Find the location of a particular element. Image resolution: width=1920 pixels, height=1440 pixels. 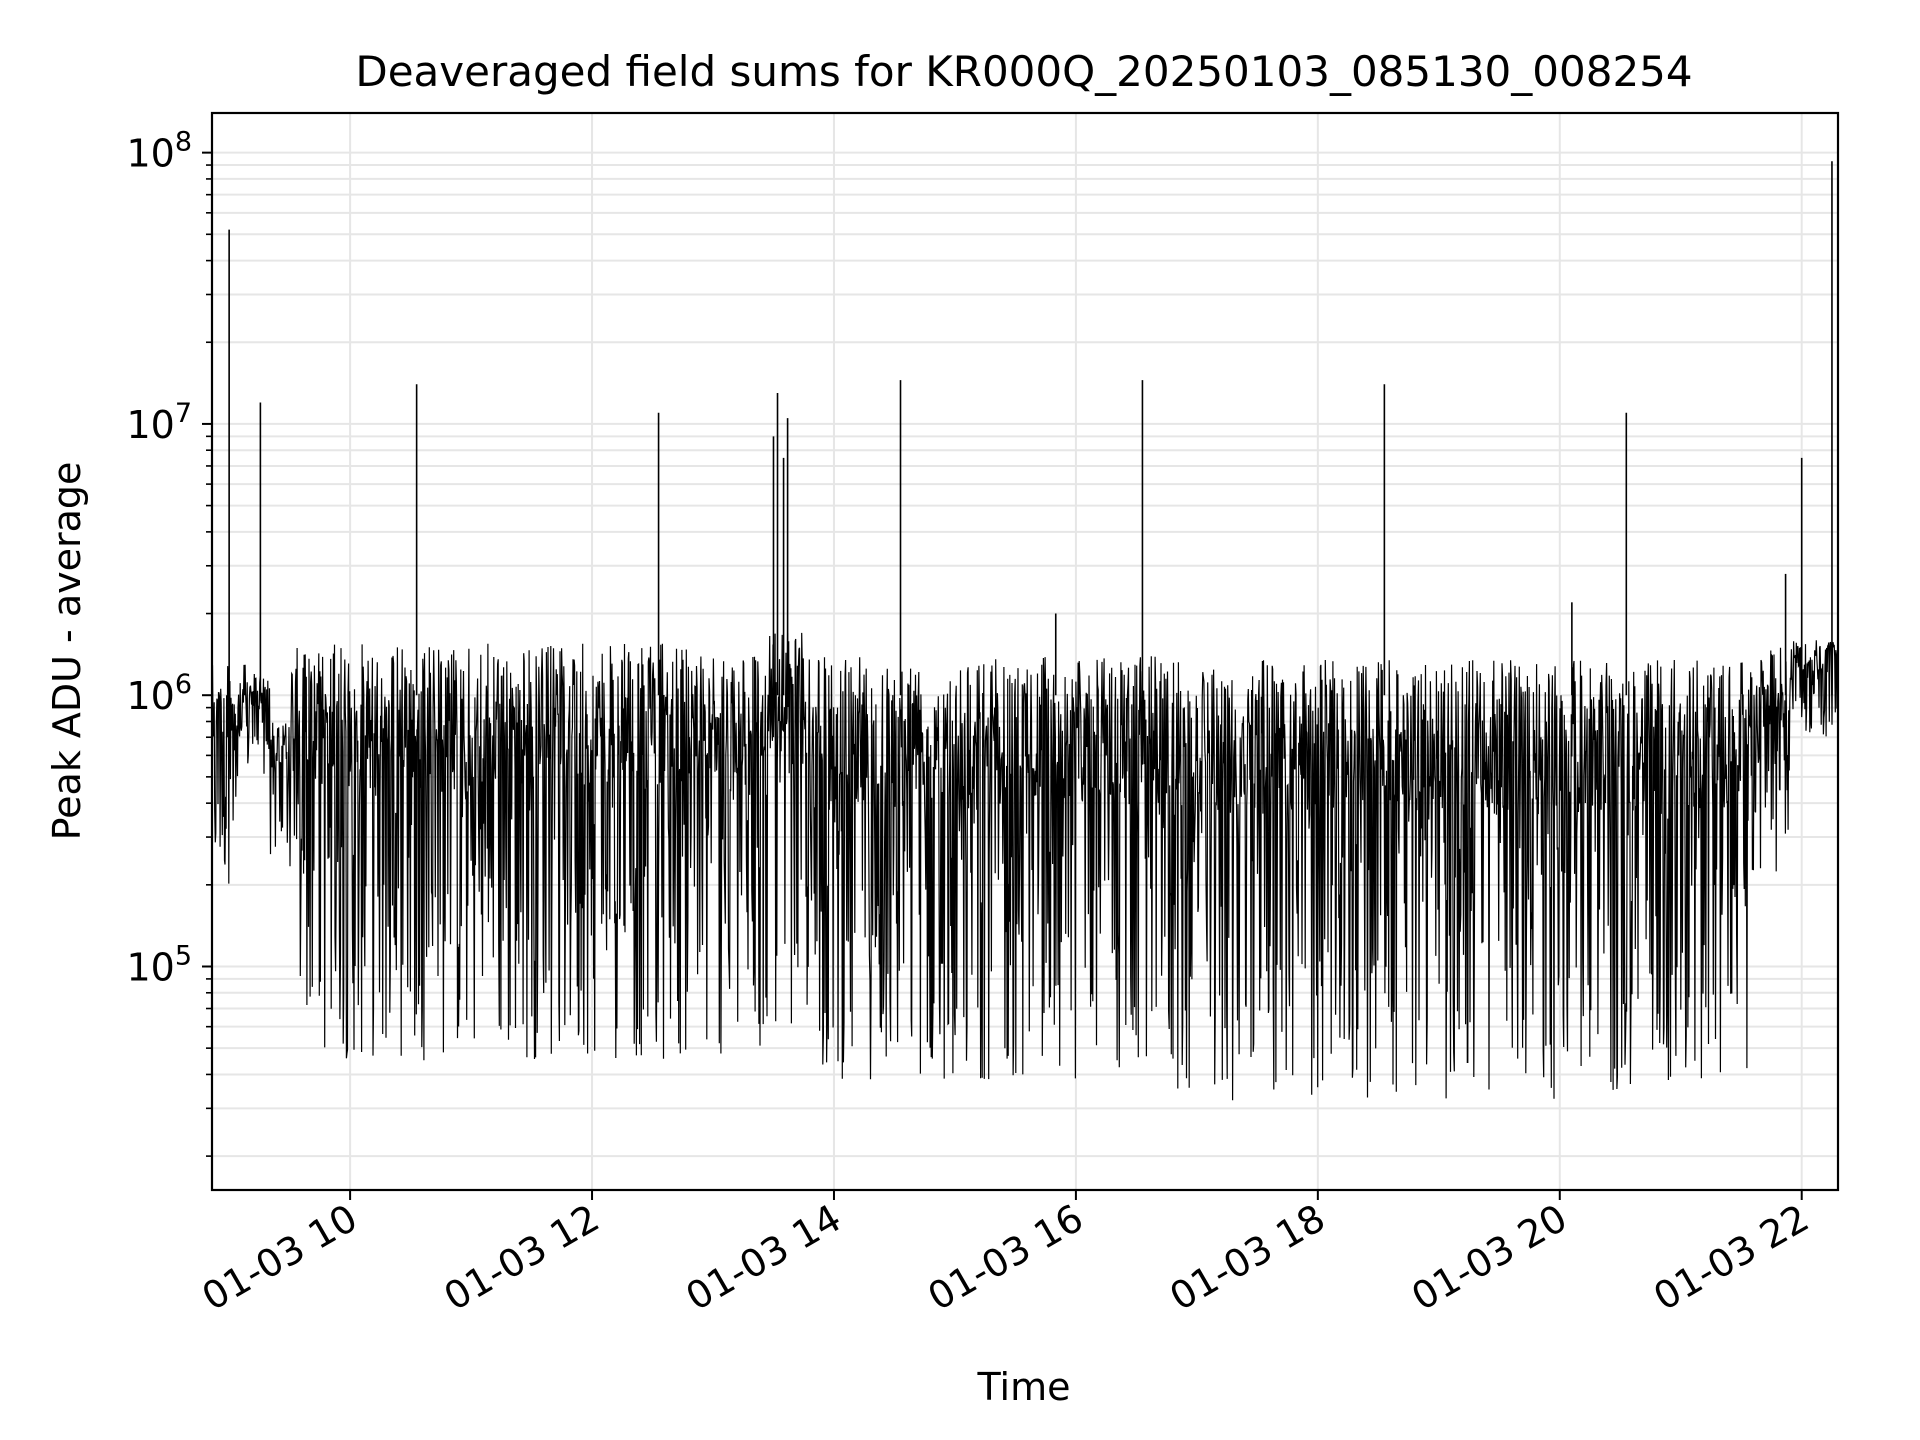

y-axis: 105 106 107 108 is located at coordinates (169, 642).